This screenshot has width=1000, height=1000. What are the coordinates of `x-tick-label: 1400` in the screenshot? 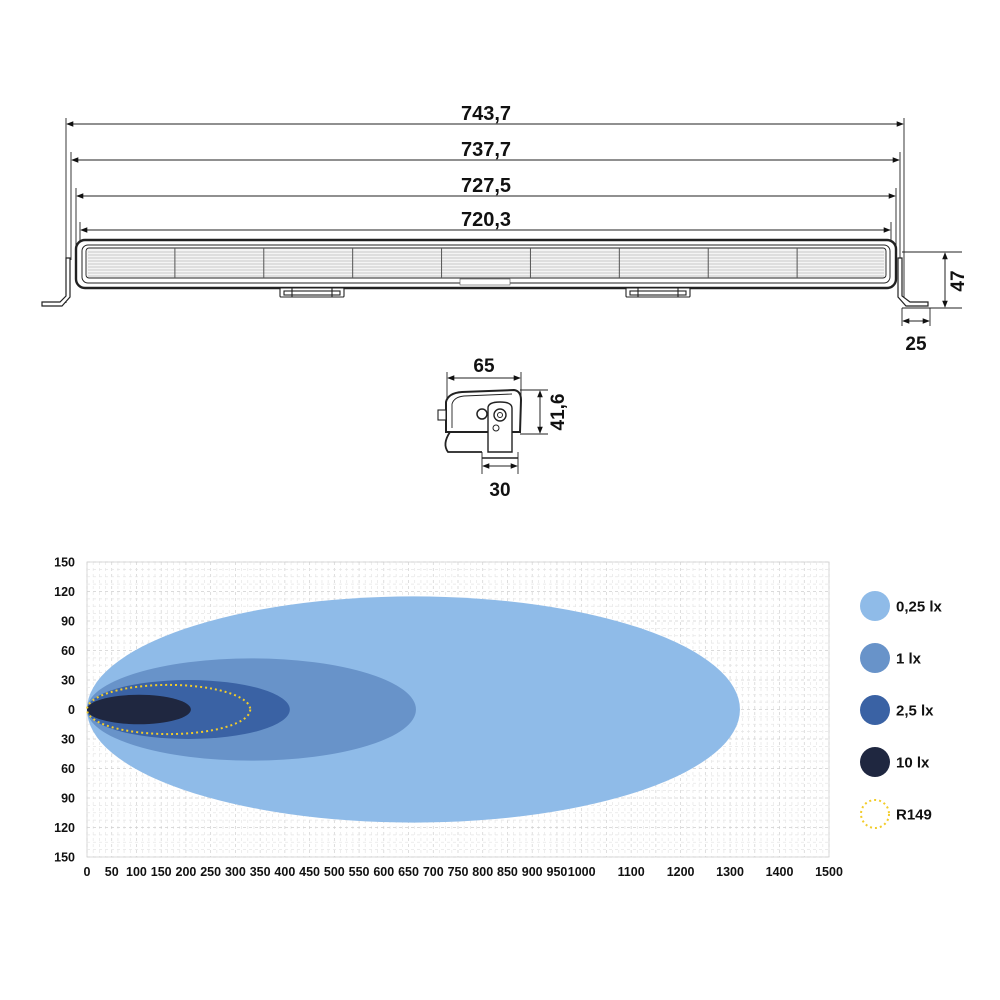 It's located at (780, 872).